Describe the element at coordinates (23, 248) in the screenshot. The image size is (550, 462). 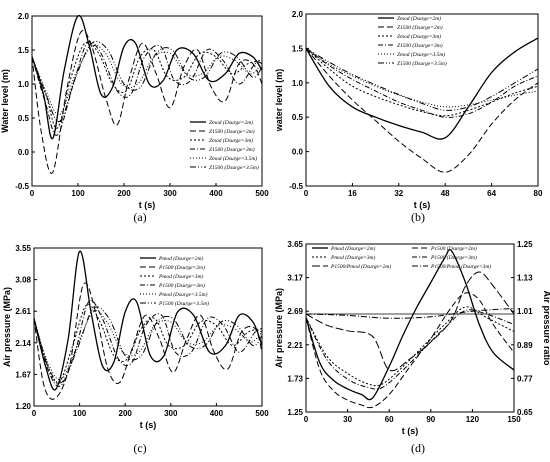
I see `y-tick-label: 3.55` at that location.